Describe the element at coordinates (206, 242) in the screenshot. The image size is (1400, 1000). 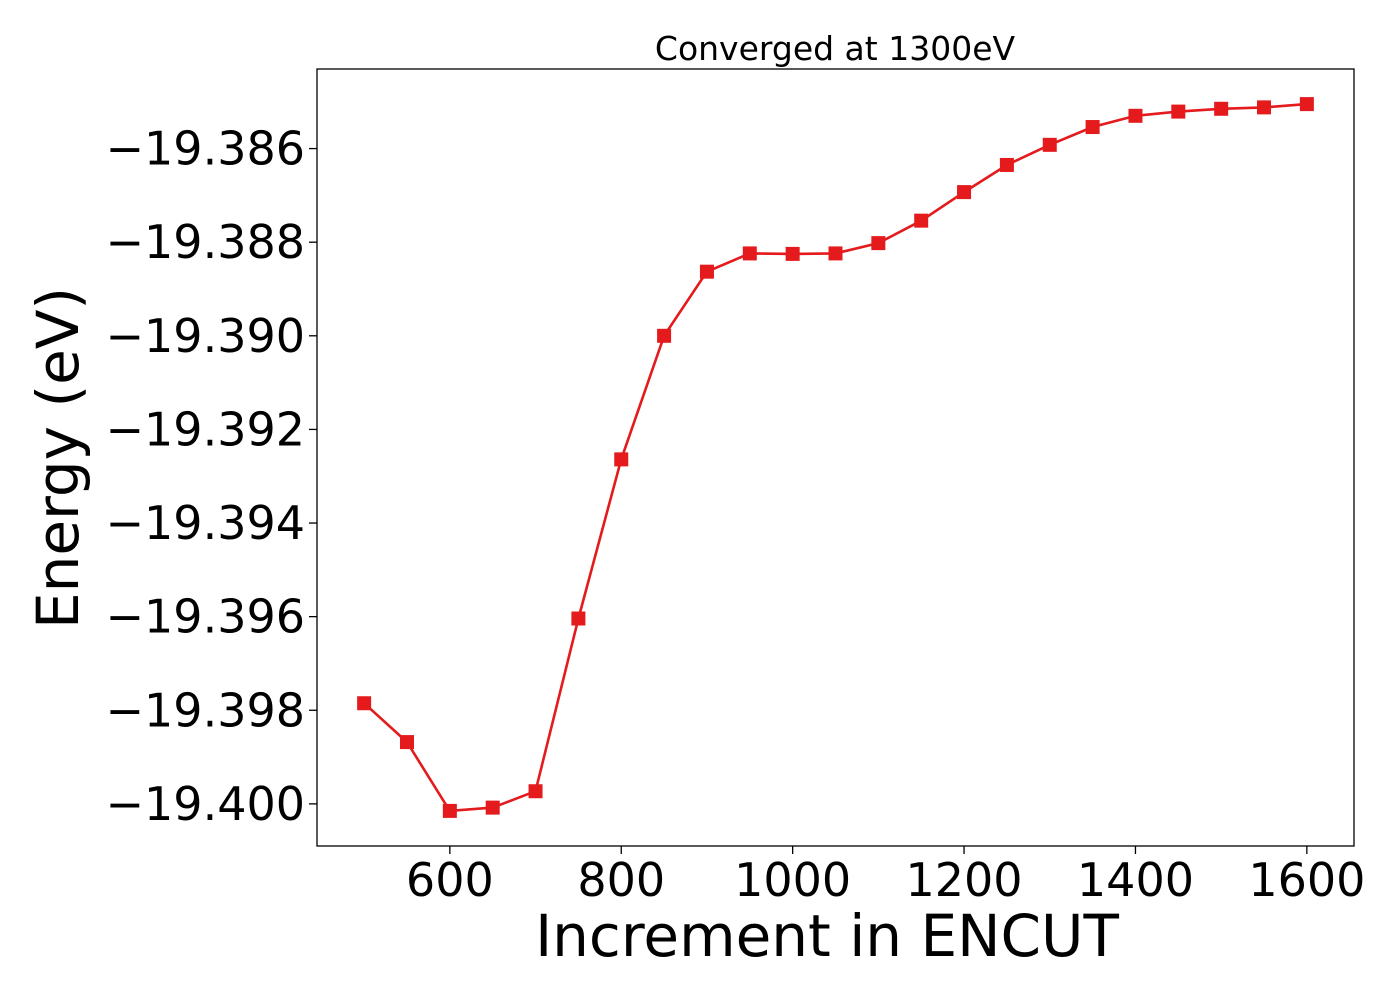
I see `y-tick-label: −19.388` at that location.